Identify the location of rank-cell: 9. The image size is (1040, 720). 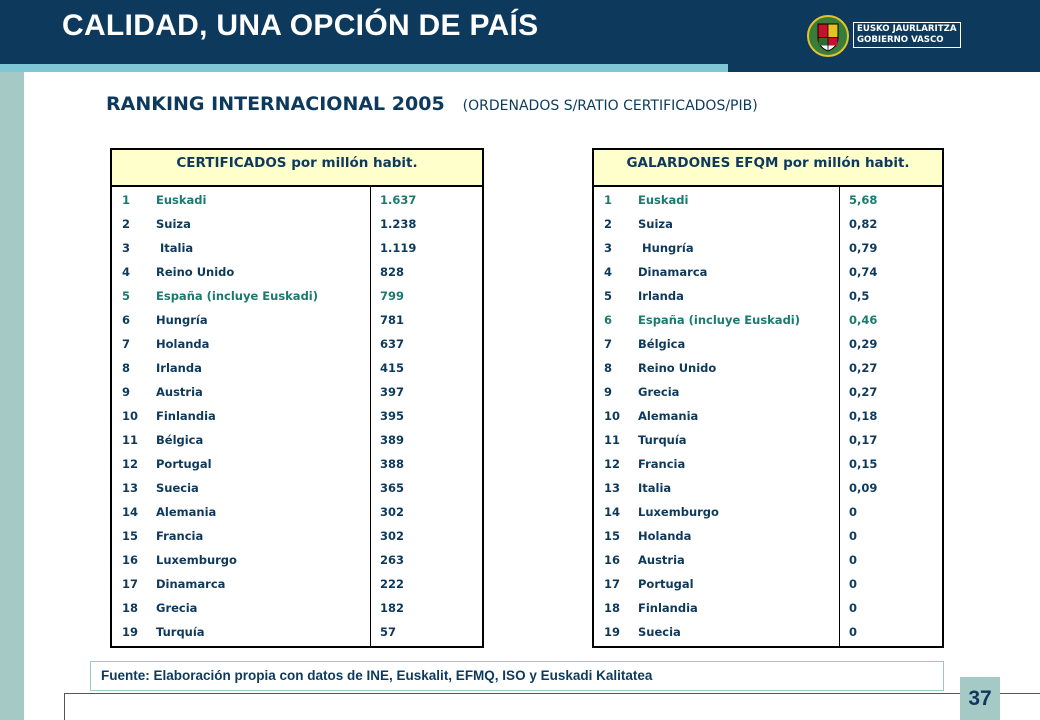
(126, 392).